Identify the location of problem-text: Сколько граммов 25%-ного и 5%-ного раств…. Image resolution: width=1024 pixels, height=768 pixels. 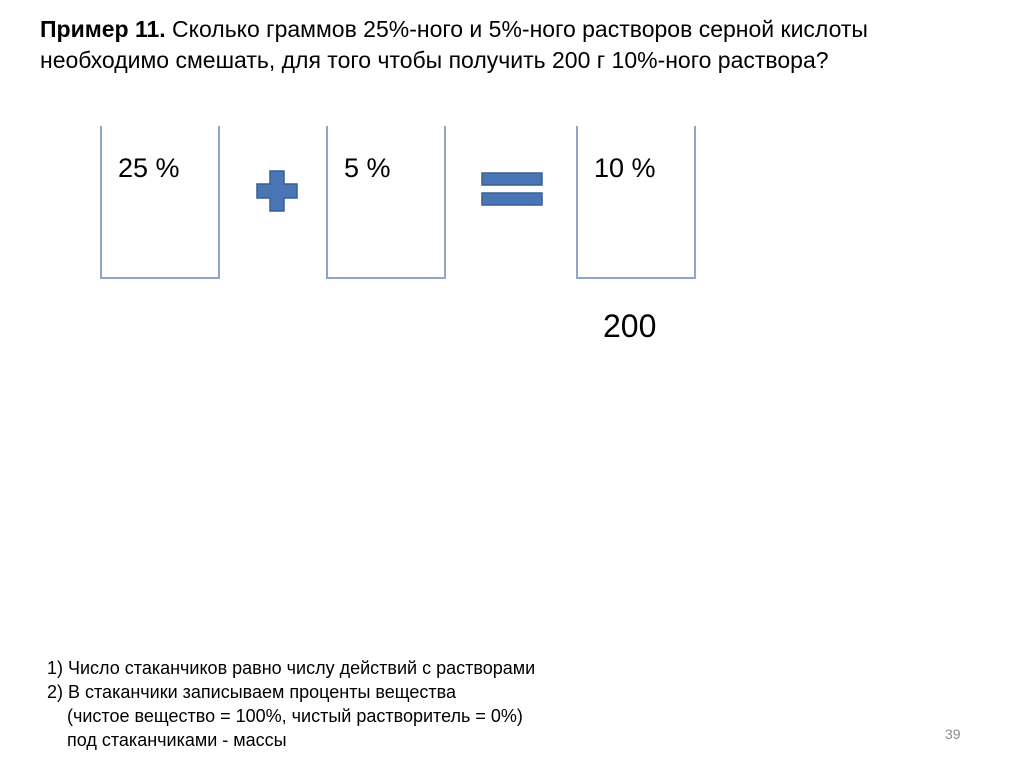
(454, 44).